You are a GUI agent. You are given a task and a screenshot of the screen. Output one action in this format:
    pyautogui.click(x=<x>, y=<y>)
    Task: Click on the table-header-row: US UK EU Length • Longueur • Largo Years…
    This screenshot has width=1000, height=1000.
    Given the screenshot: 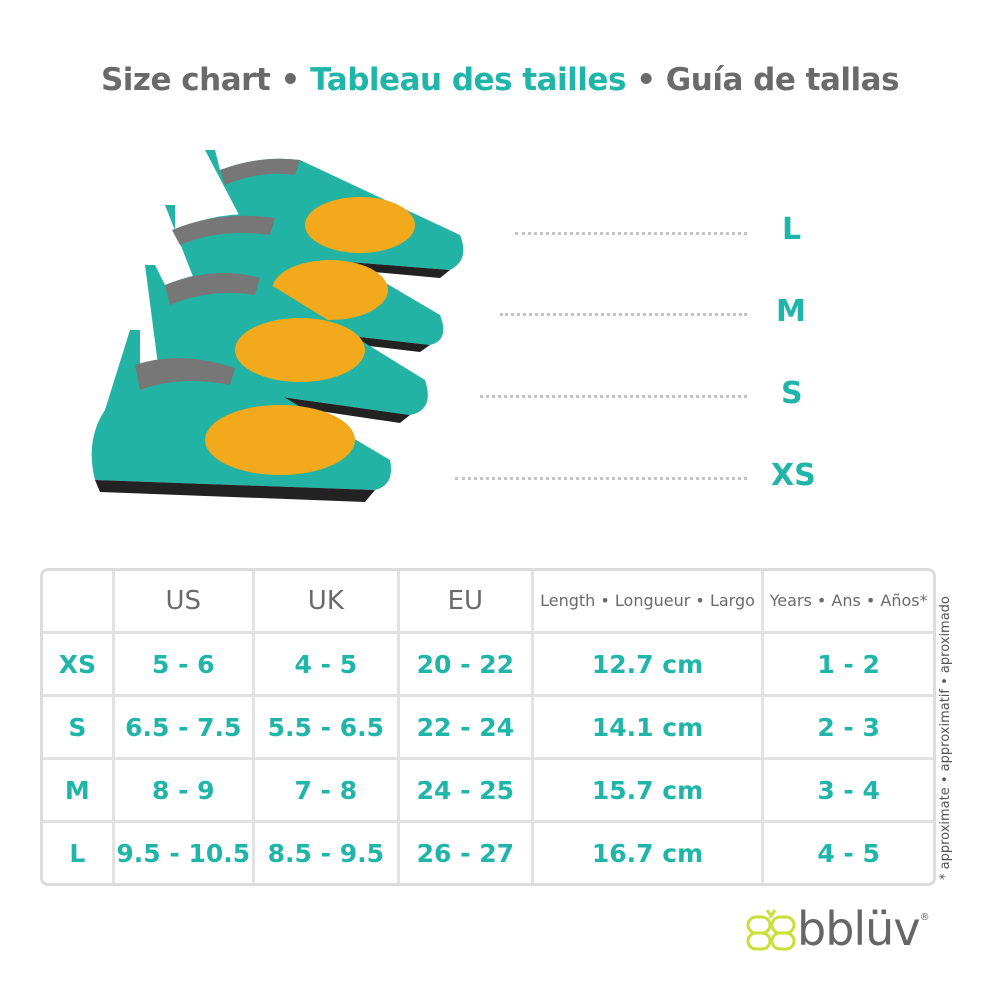 What is the action you would take?
    pyautogui.click(x=488, y=602)
    